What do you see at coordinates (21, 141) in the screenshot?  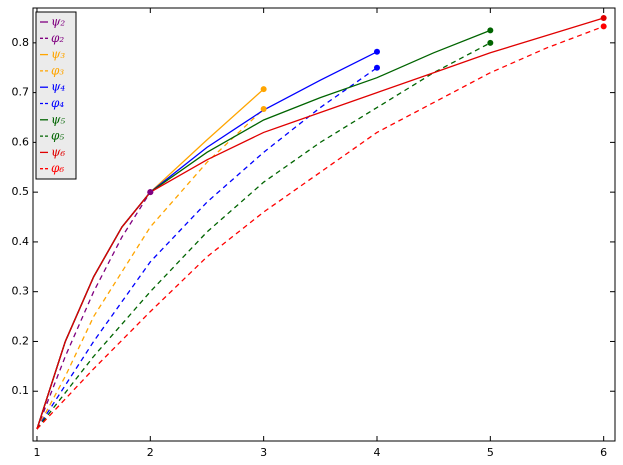 I see `y-tick-label: 0.6` at bounding box center [21, 141].